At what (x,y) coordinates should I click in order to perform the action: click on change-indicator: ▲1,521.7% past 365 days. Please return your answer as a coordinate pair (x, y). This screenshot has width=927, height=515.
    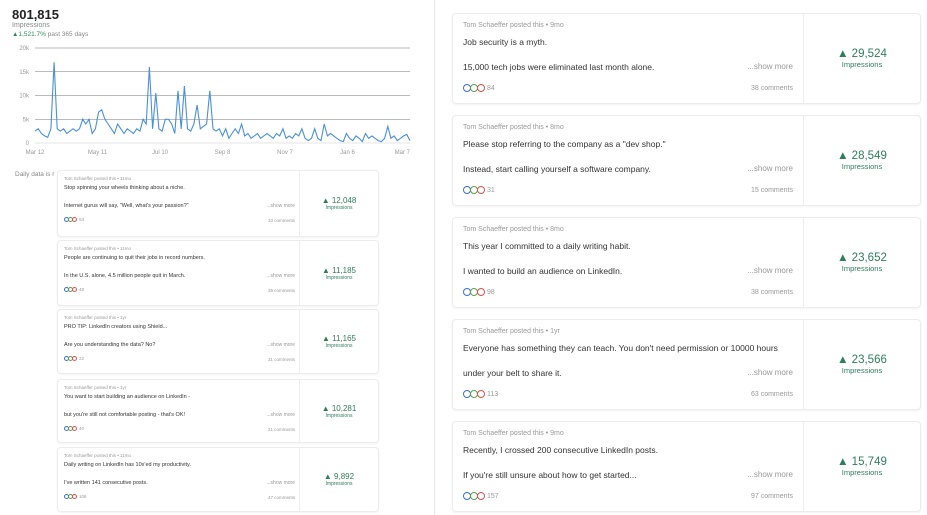
    Looking at the image, I should click on (50, 34).